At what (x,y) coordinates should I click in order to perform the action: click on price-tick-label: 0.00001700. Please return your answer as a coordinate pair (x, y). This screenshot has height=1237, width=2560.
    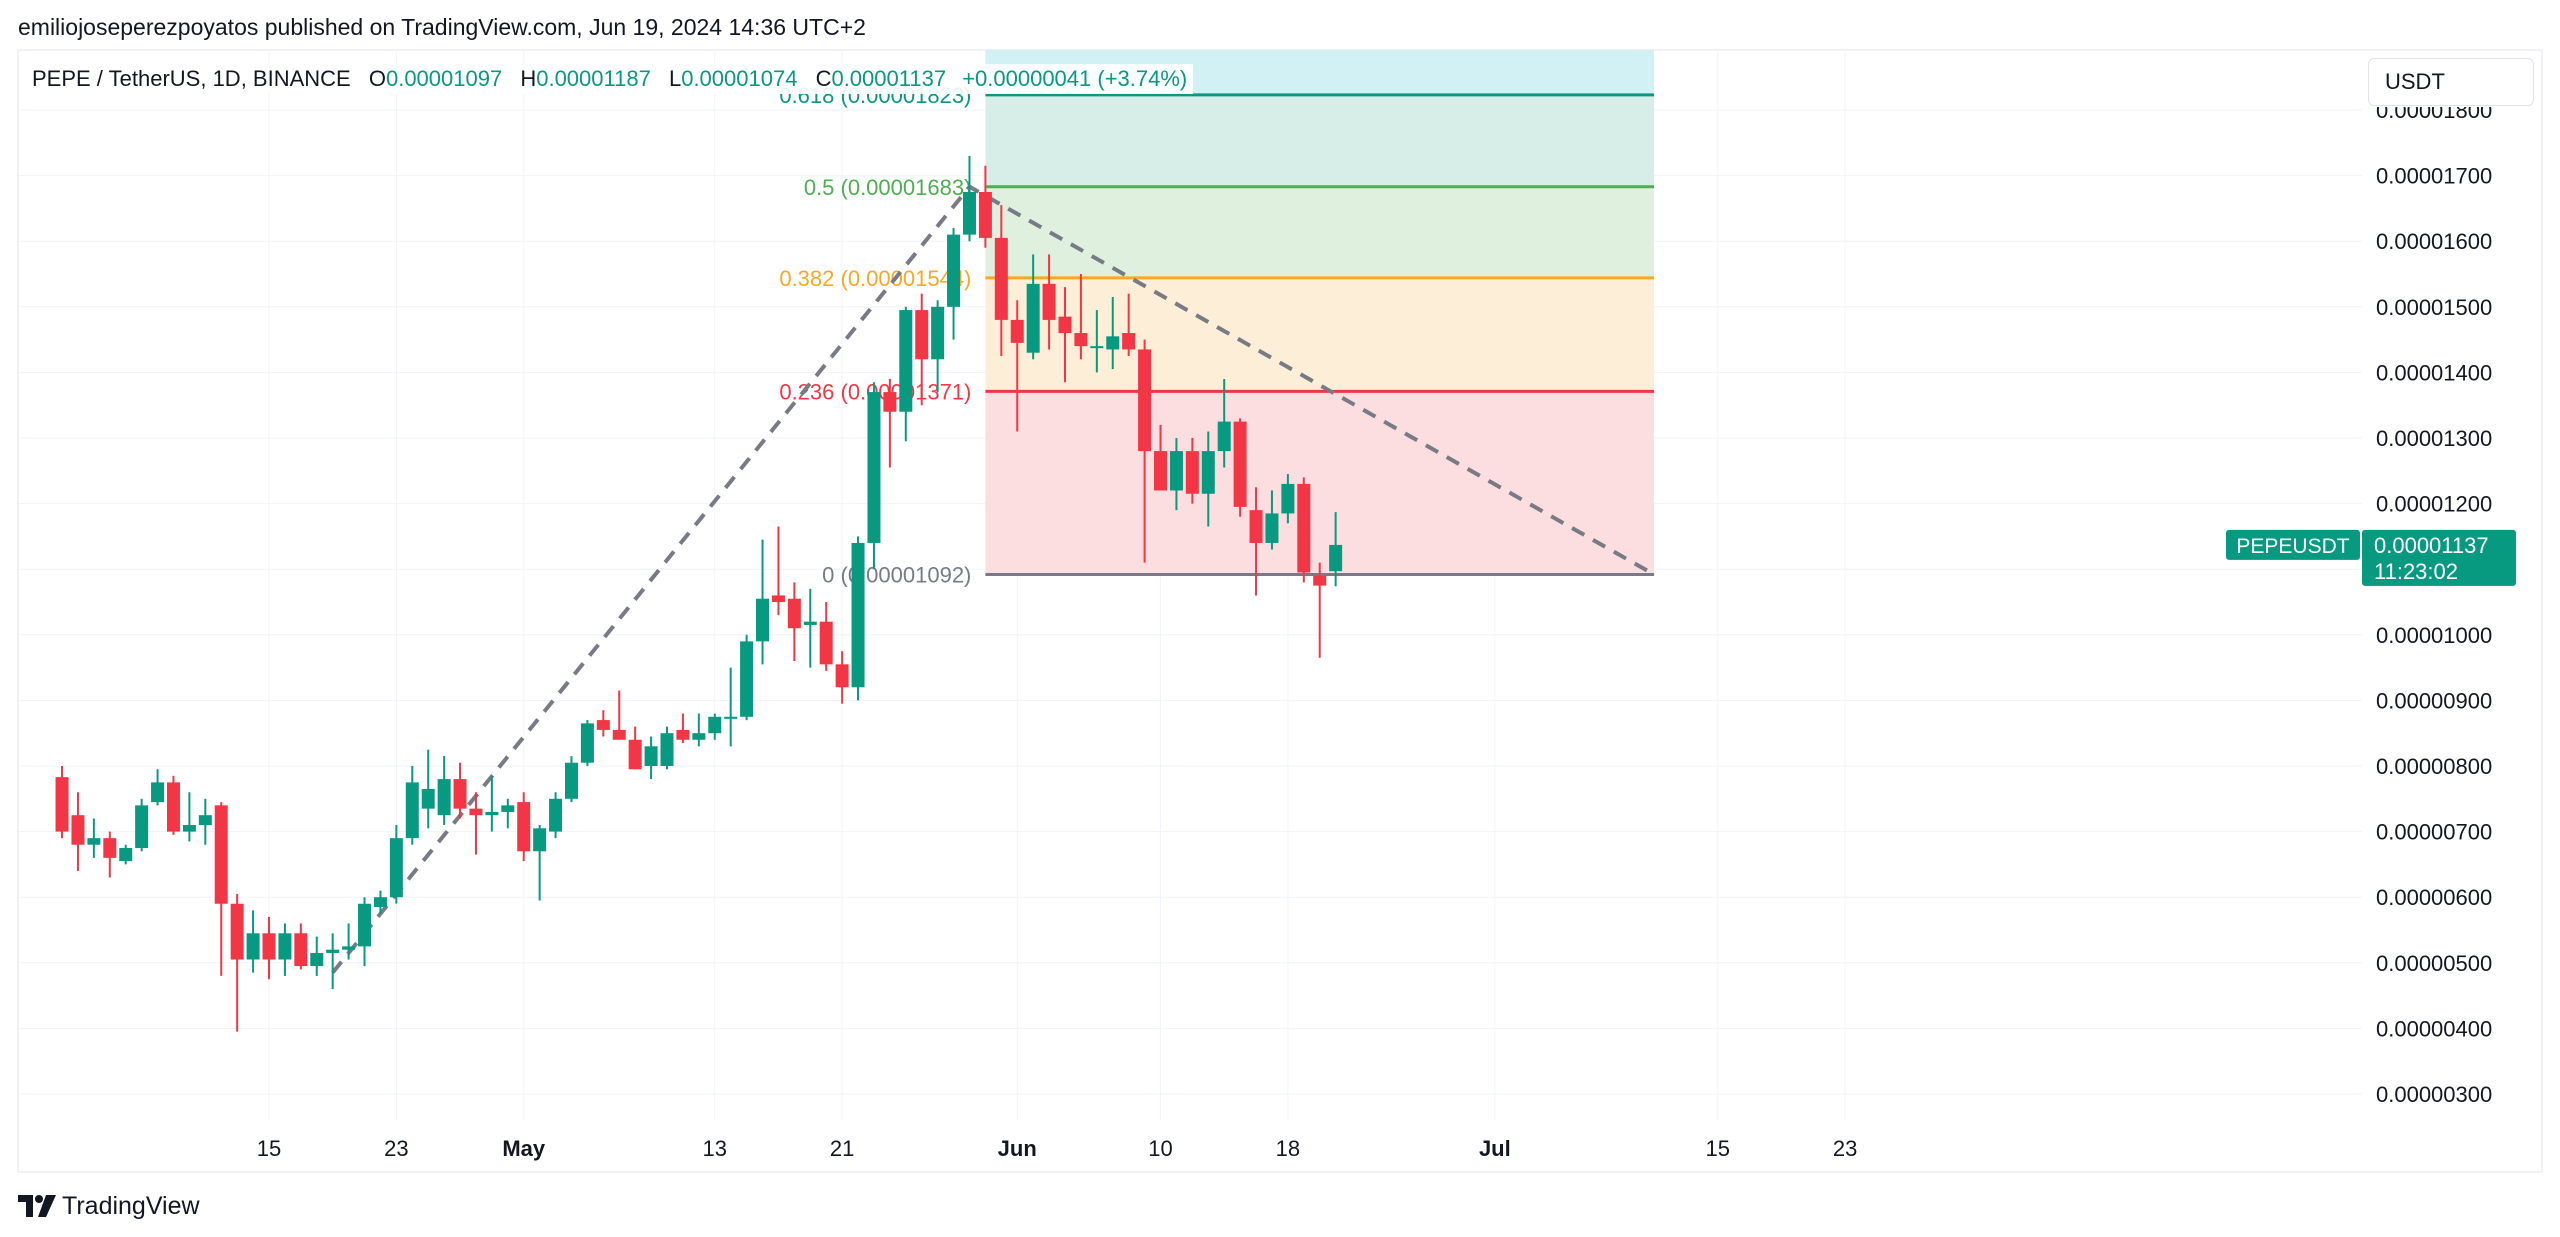
    Looking at the image, I should click on (2434, 176).